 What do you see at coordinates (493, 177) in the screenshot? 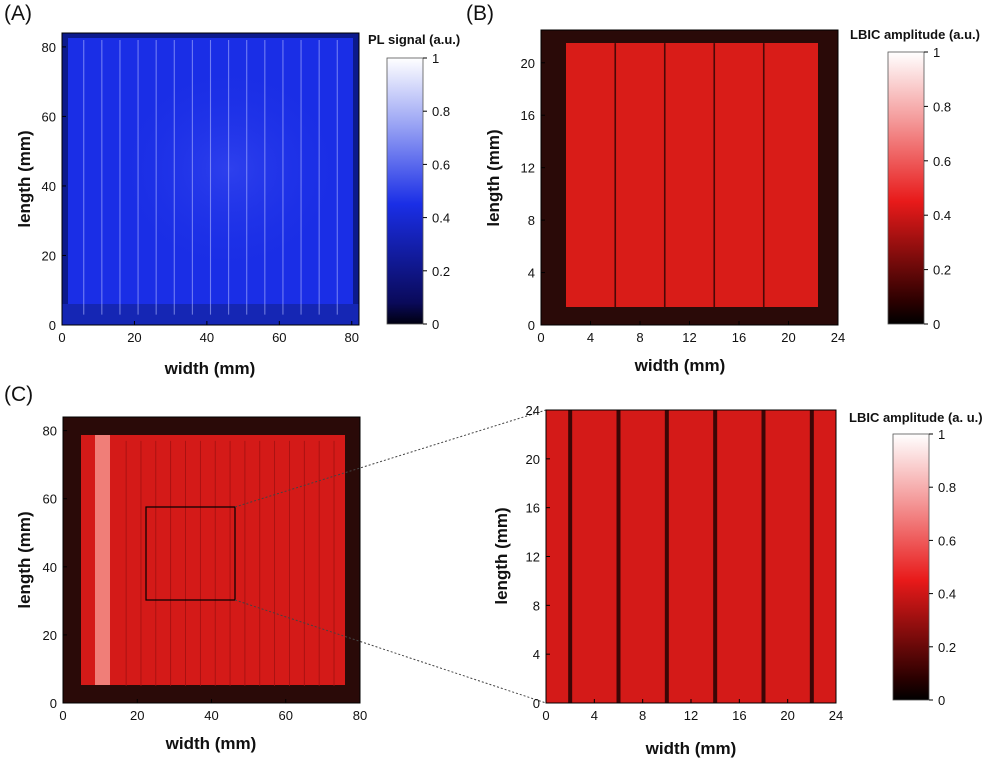
I see `panel-b-y-label: length (mm)` at bounding box center [493, 177].